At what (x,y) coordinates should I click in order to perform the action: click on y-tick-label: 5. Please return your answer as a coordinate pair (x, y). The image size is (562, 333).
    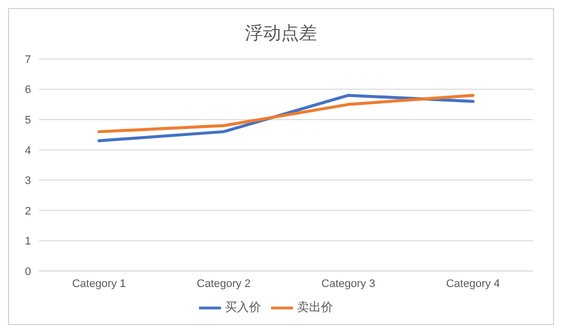
    Looking at the image, I should click on (27, 120).